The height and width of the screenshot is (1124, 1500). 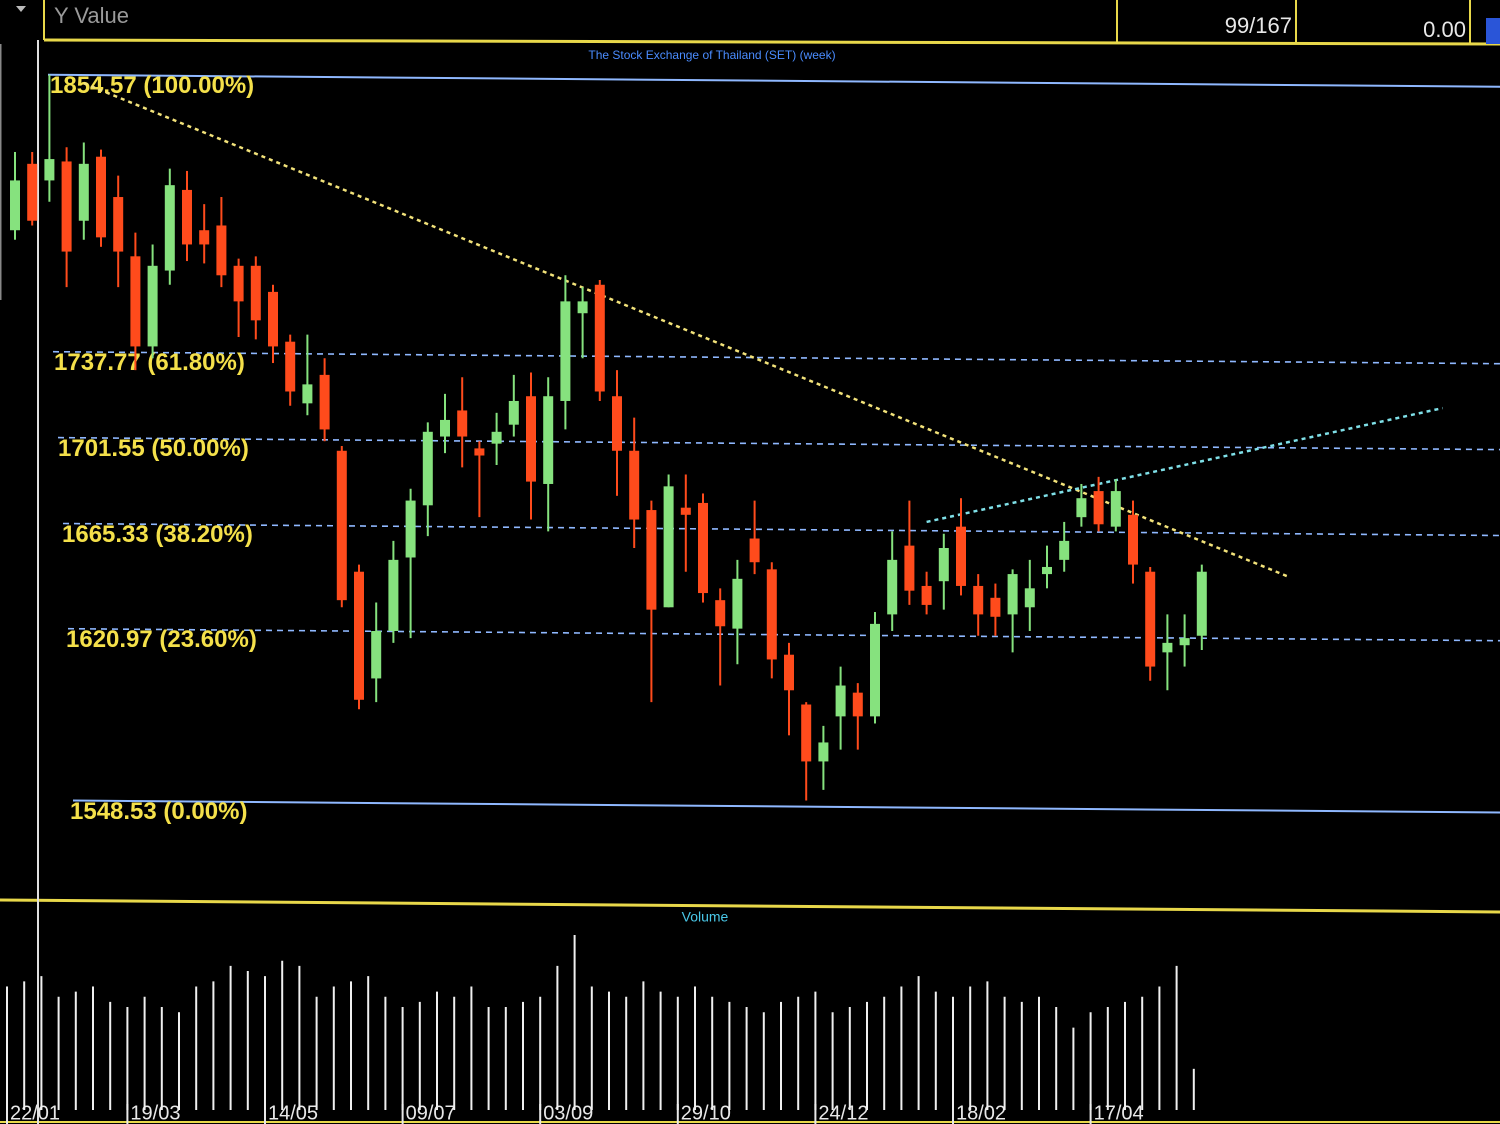 What do you see at coordinates (750, 906) in the screenshot?
I see `panel-divider` at bounding box center [750, 906].